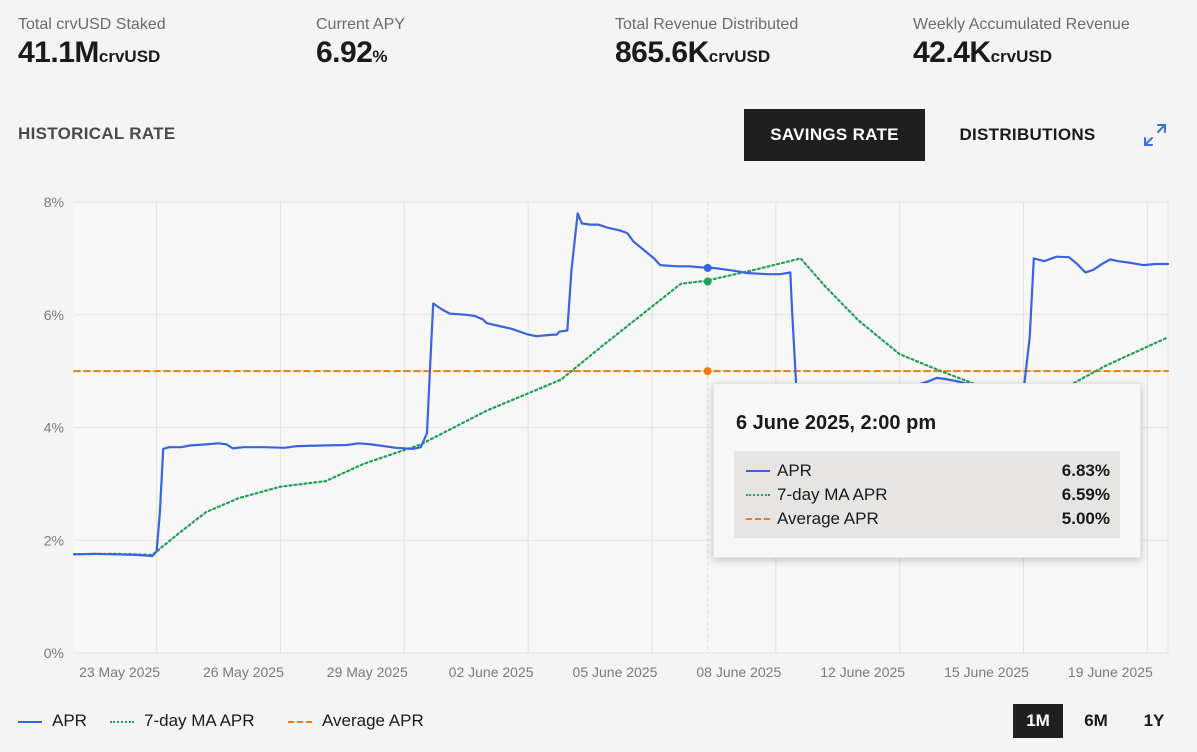  I want to click on range-button-1y: 1Y, so click(1154, 720).